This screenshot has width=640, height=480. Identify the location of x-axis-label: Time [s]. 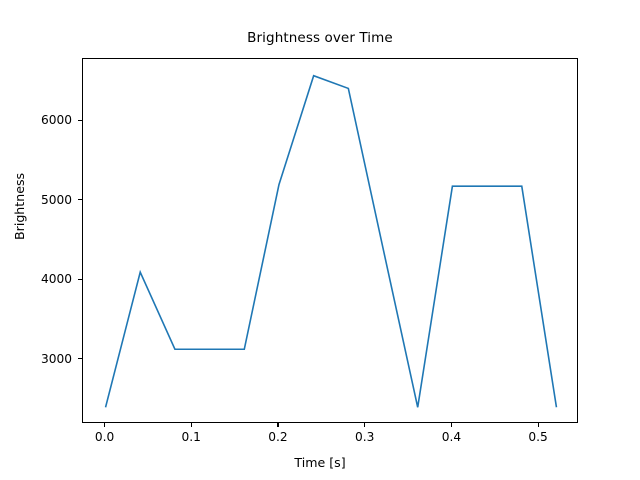
(320, 462).